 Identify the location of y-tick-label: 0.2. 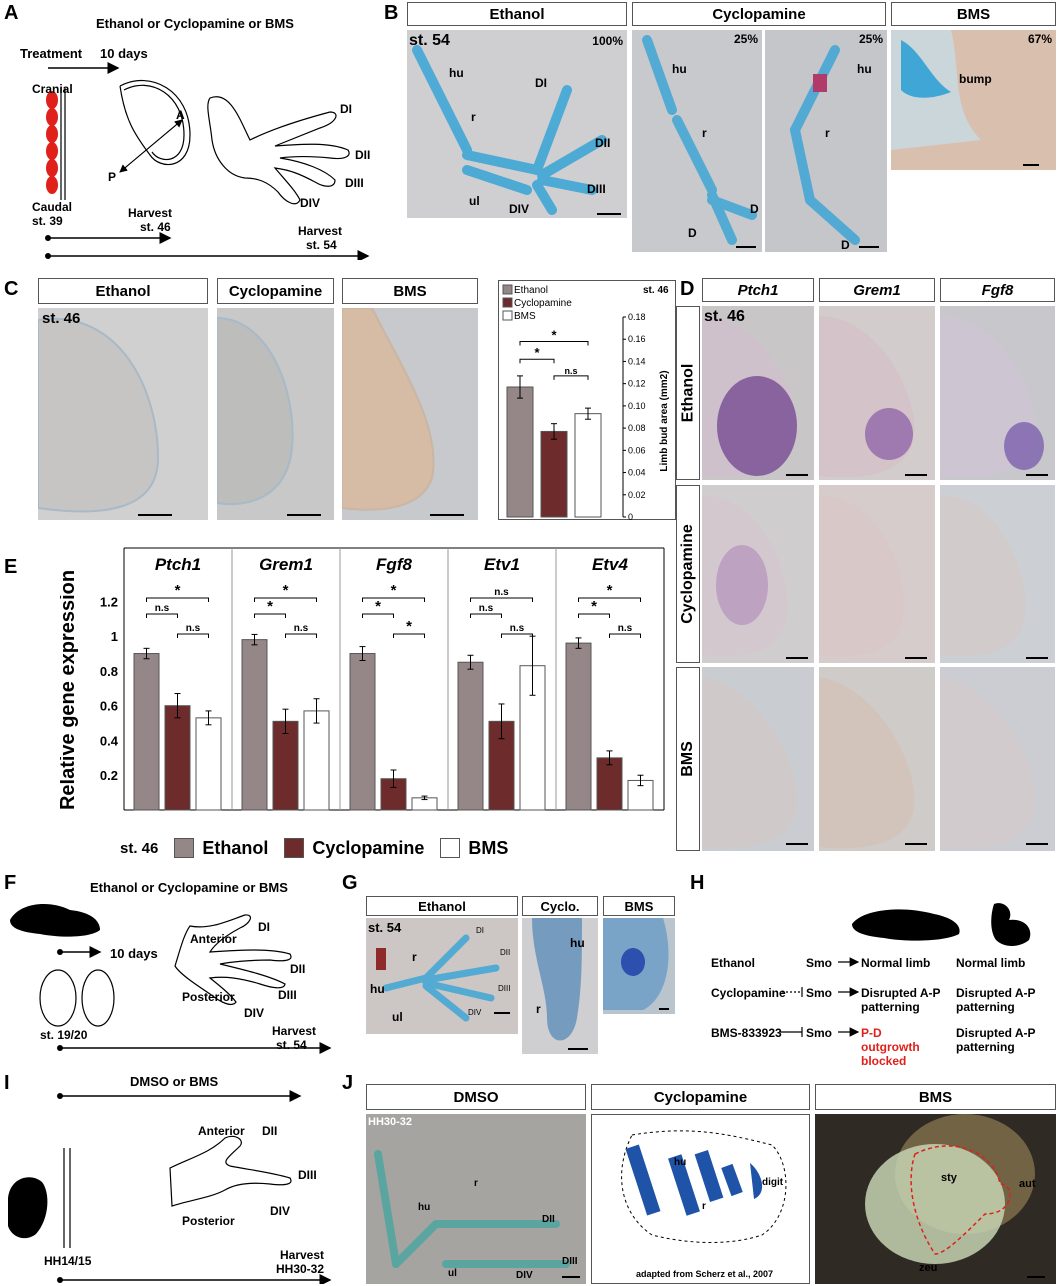
(109, 775).